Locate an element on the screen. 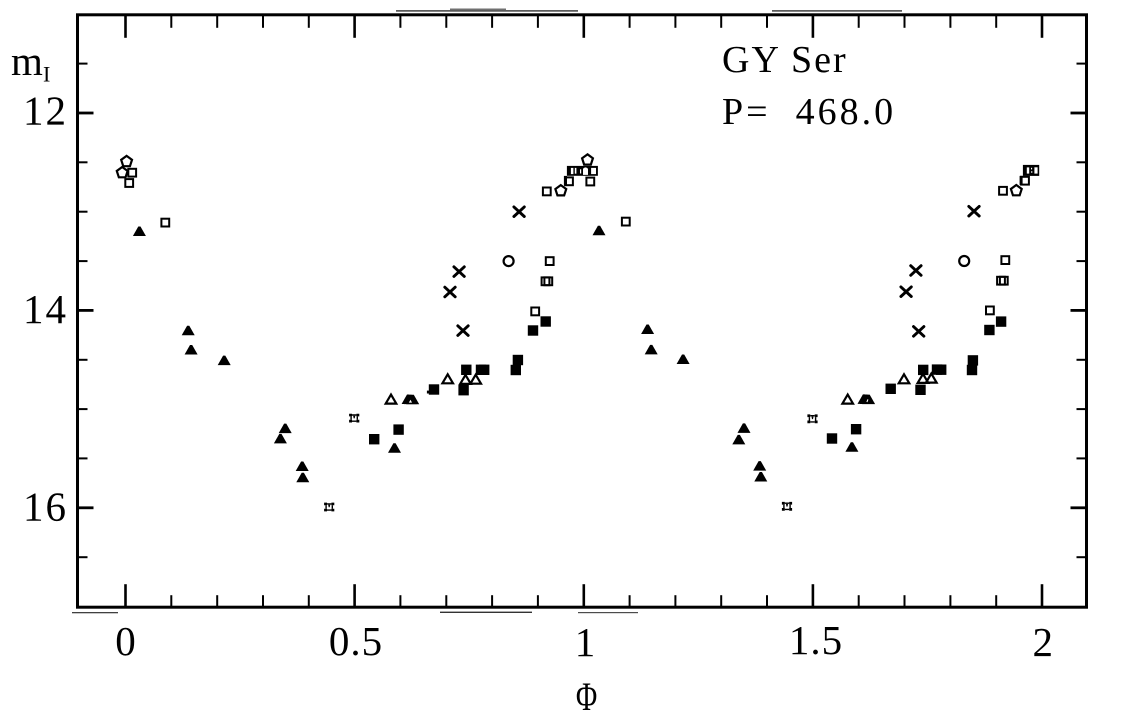 This screenshot has width=1146, height=716. svg-text: I is located at coordinates (46, 74).